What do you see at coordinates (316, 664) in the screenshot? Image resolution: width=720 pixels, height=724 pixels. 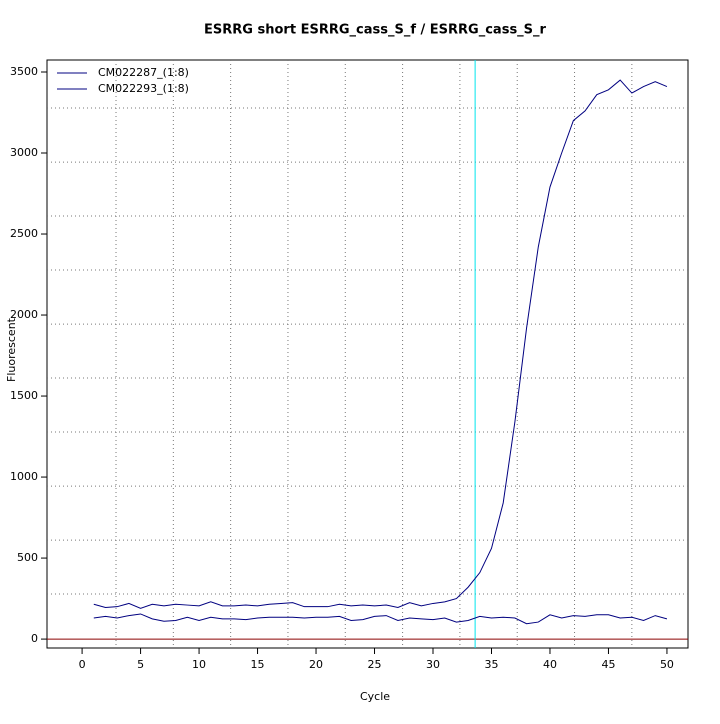 I see `x-tick-label: 20` at bounding box center [316, 664].